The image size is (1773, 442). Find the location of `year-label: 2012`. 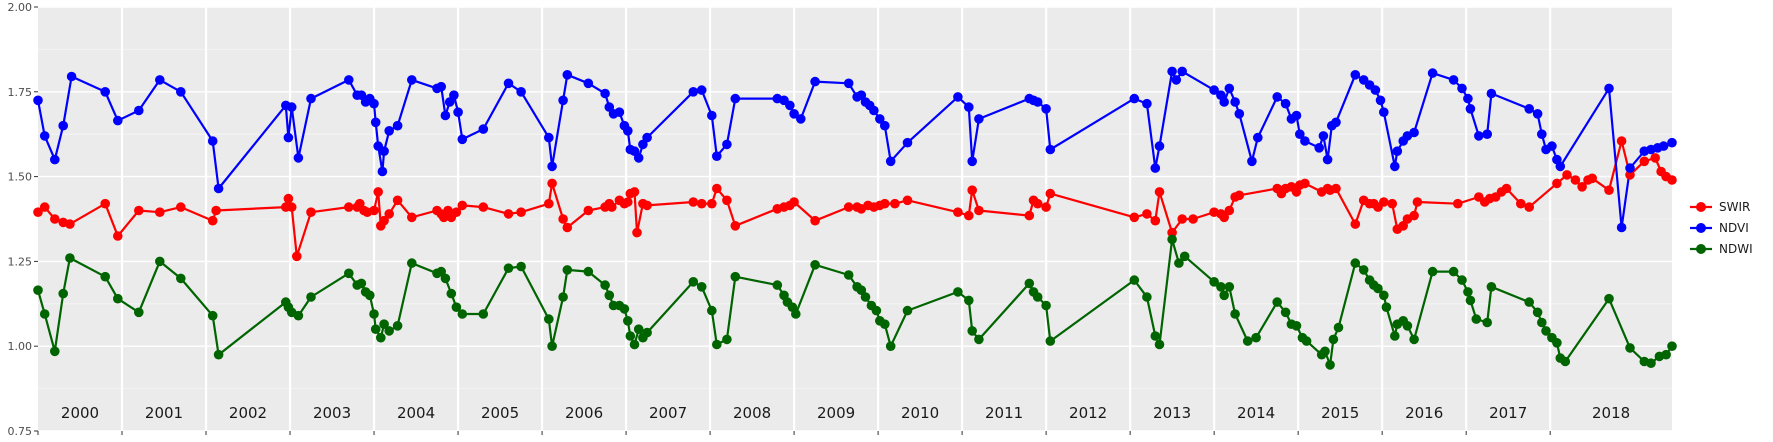

year-label: 2012 is located at coordinates (1088, 413).